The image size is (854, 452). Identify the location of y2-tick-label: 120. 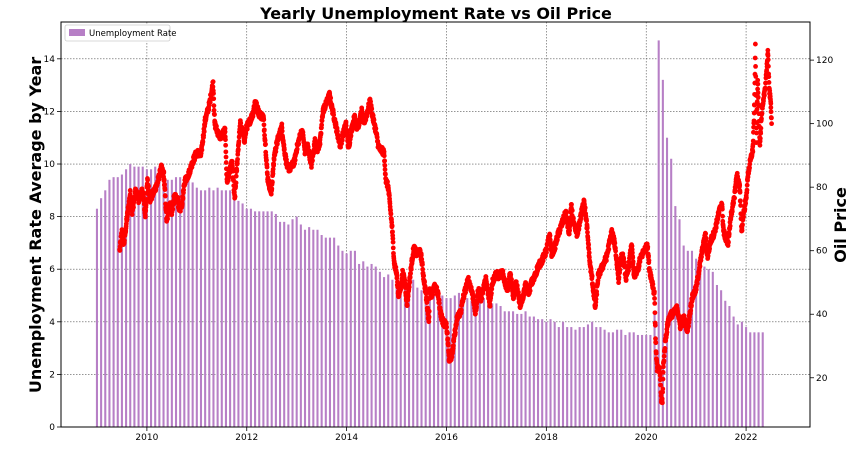
(824, 61).